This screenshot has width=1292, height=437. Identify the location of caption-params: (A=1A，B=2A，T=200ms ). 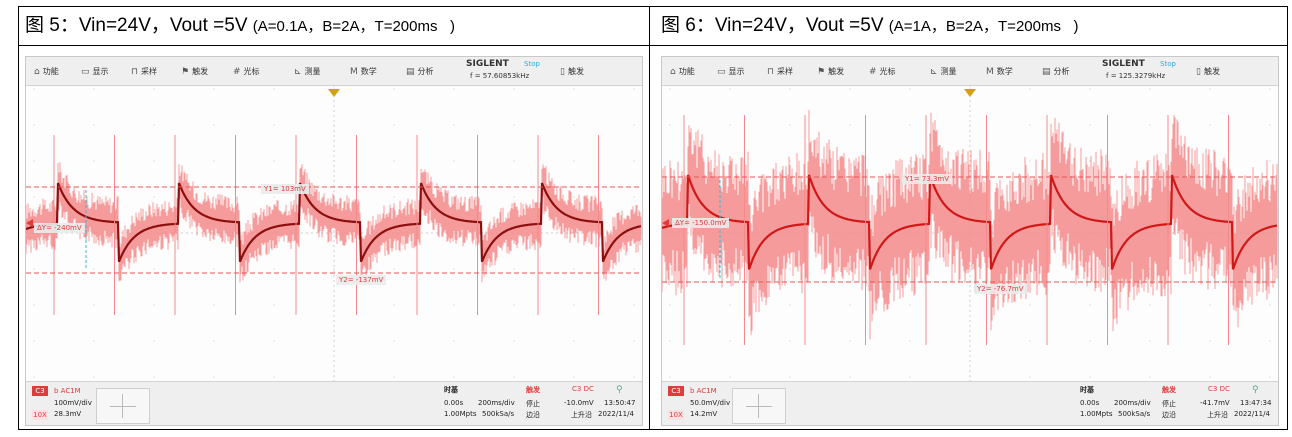
(983, 26).